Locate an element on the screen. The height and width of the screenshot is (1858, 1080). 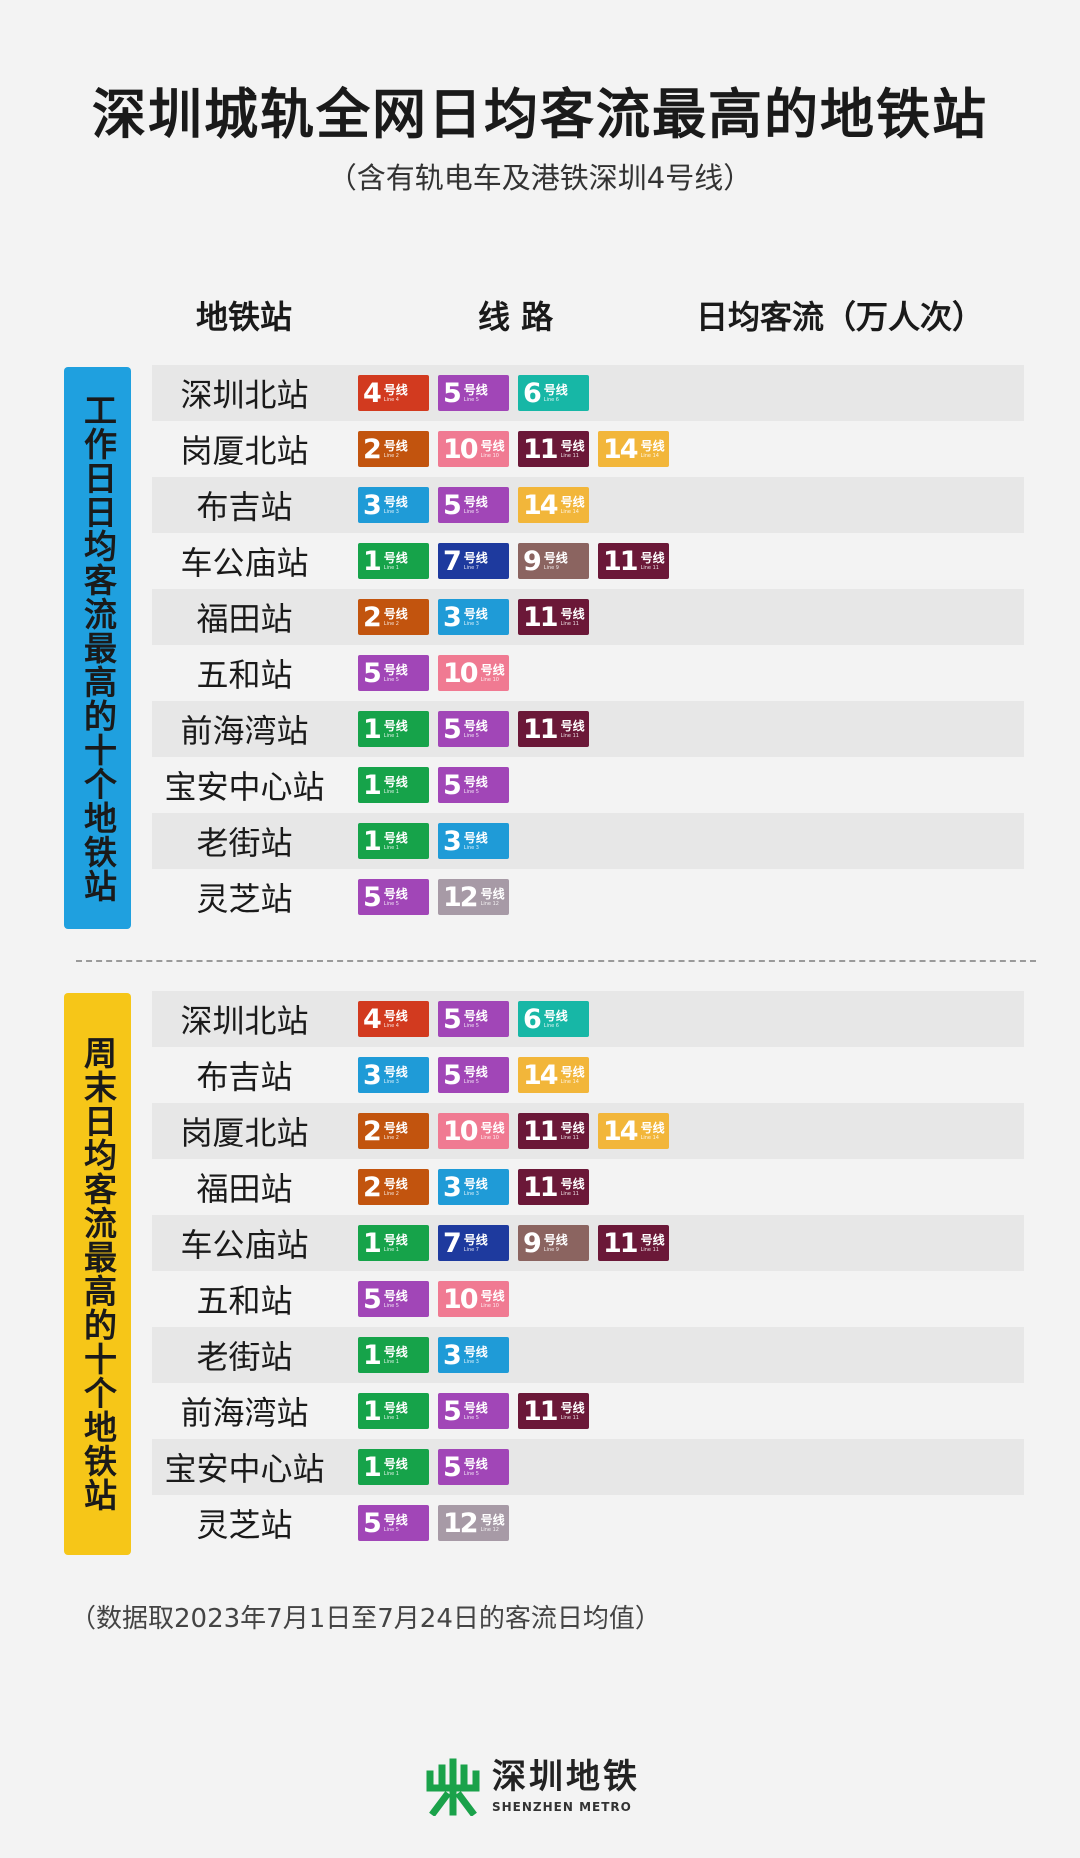
line-number: 7 is located at coordinates (452, 1243).